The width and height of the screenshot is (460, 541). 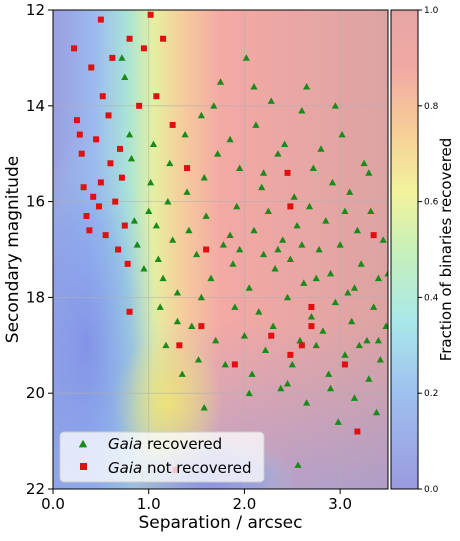 What do you see at coordinates (431, 203) in the screenshot?
I see `colorbar-tick-label: 0.6` at bounding box center [431, 203].